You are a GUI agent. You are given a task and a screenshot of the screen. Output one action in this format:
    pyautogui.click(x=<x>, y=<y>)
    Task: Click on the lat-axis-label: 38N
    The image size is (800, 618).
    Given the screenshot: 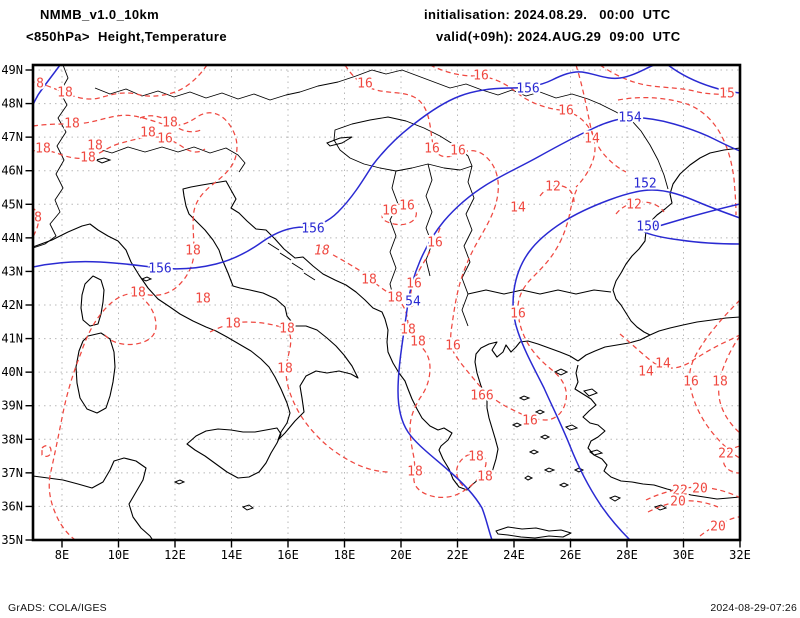 What is the action you would take?
    pyautogui.click(x=12, y=439)
    